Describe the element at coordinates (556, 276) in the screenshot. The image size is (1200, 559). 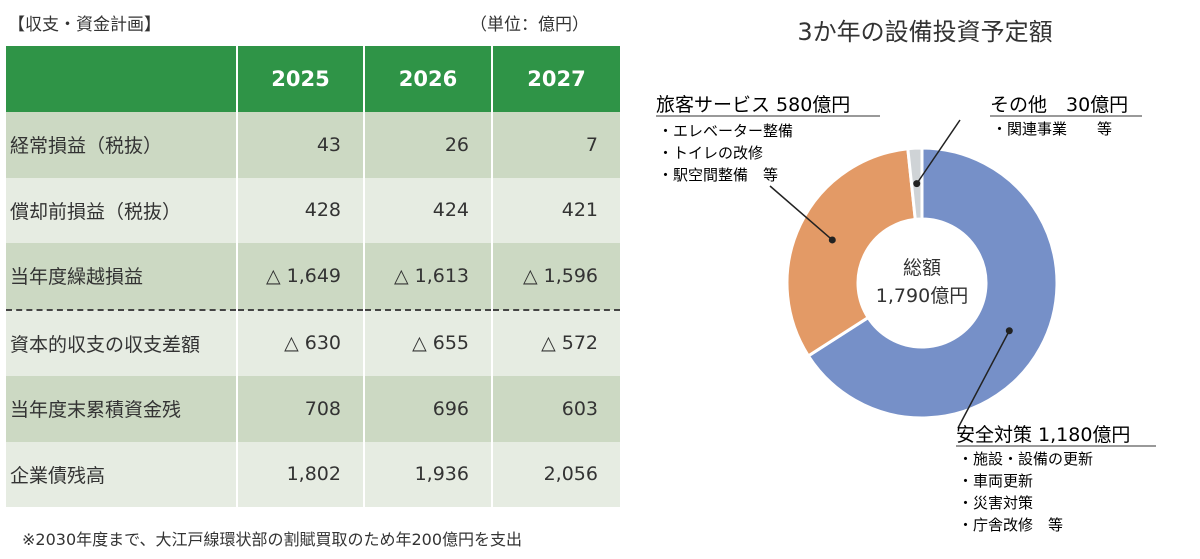
I see `cell-value: △ 1,596` at that location.